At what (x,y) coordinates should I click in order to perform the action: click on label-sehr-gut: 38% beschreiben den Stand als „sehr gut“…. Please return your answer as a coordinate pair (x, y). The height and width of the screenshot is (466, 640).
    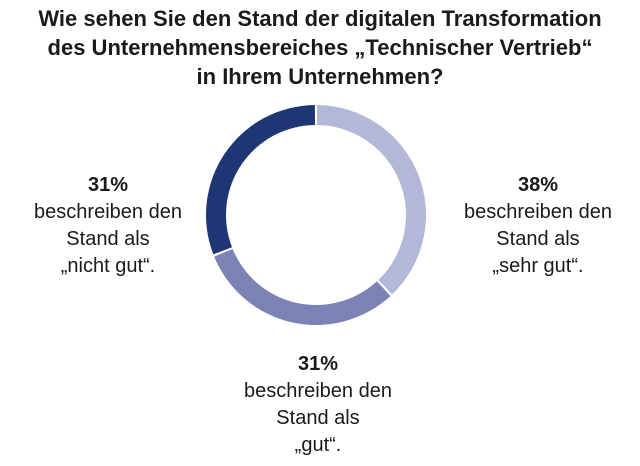
    Looking at the image, I should click on (534, 226).